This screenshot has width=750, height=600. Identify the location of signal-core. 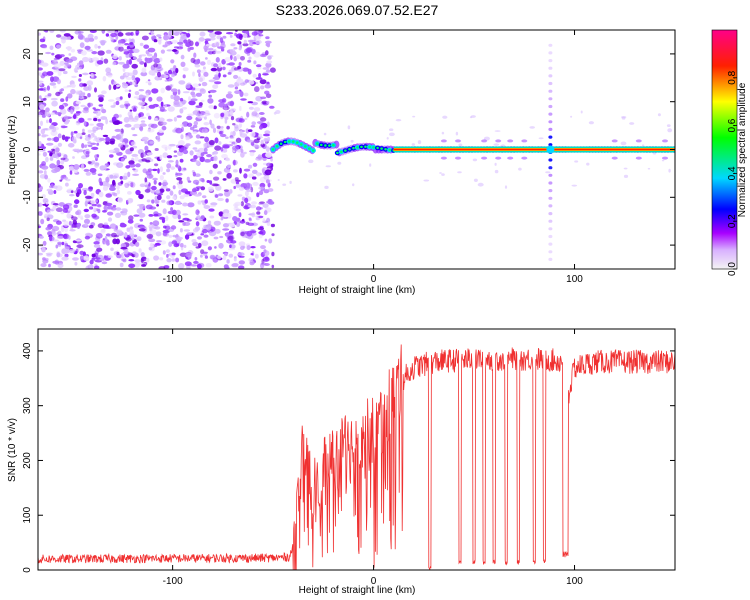
(377, 148).